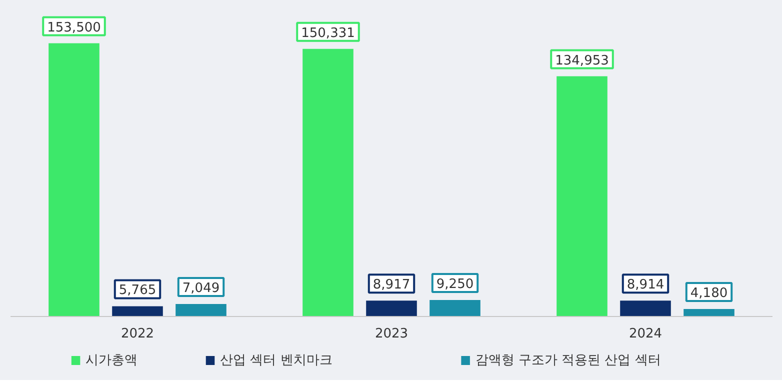 The height and width of the screenshot is (391, 782). Describe the element at coordinates (391, 285) in the screenshot. I see `data-label: 8,917` at that location.